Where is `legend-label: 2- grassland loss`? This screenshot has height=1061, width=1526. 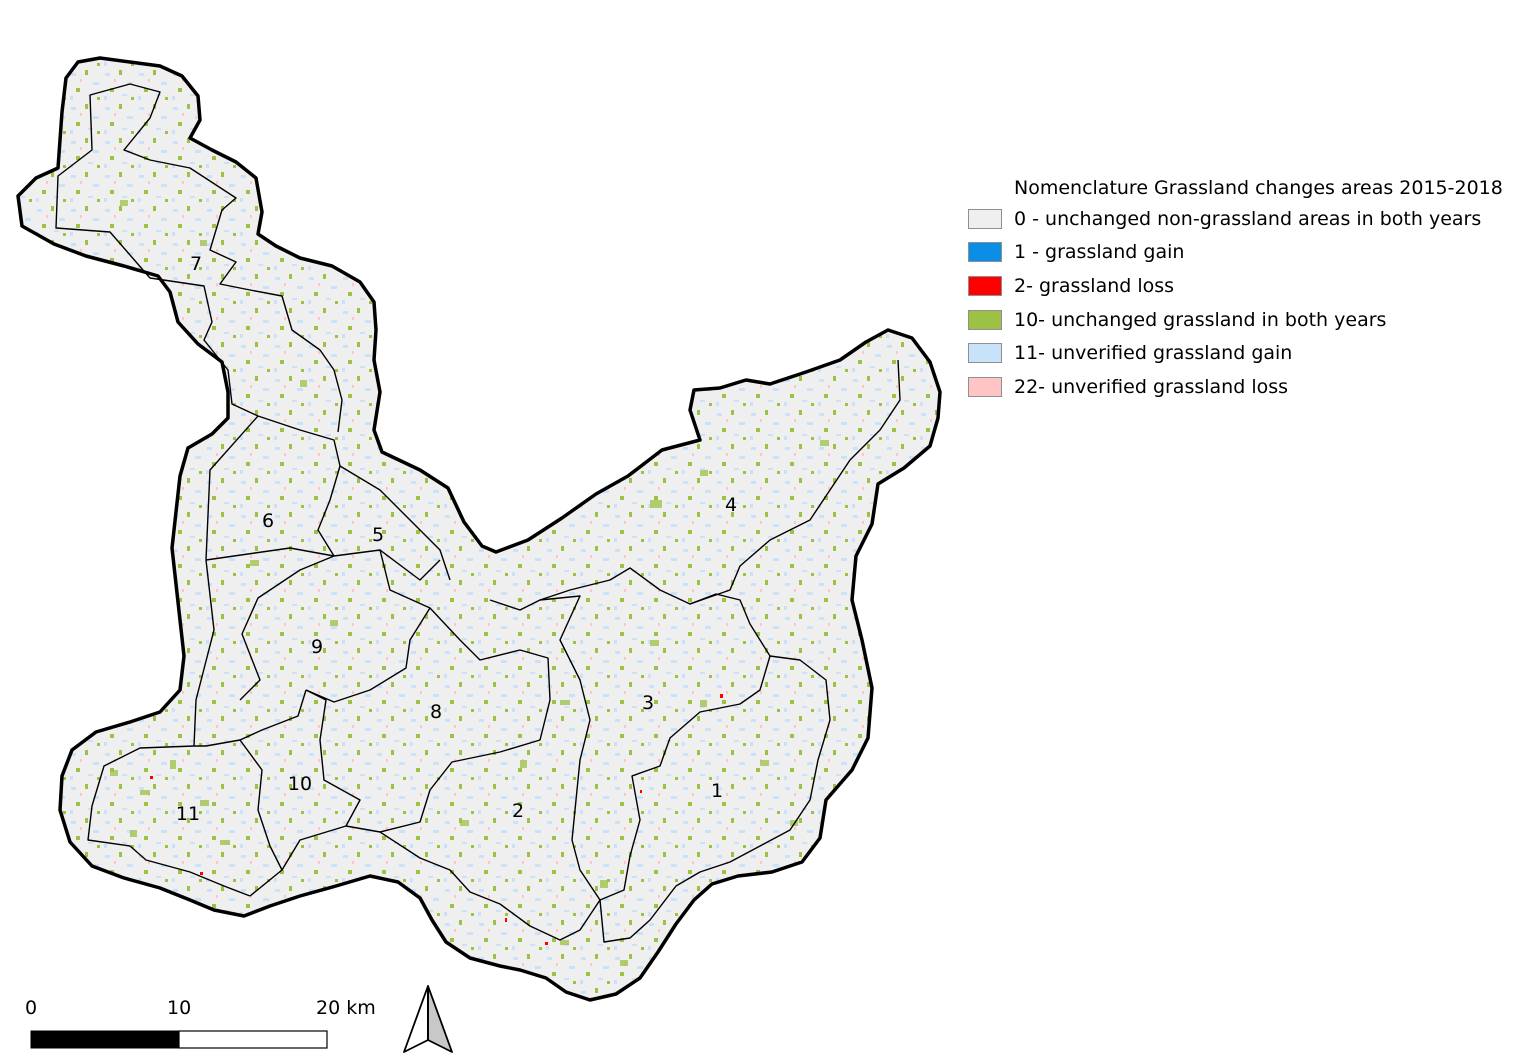
legend-label: 2- grassland loss is located at coordinates (1094, 285).